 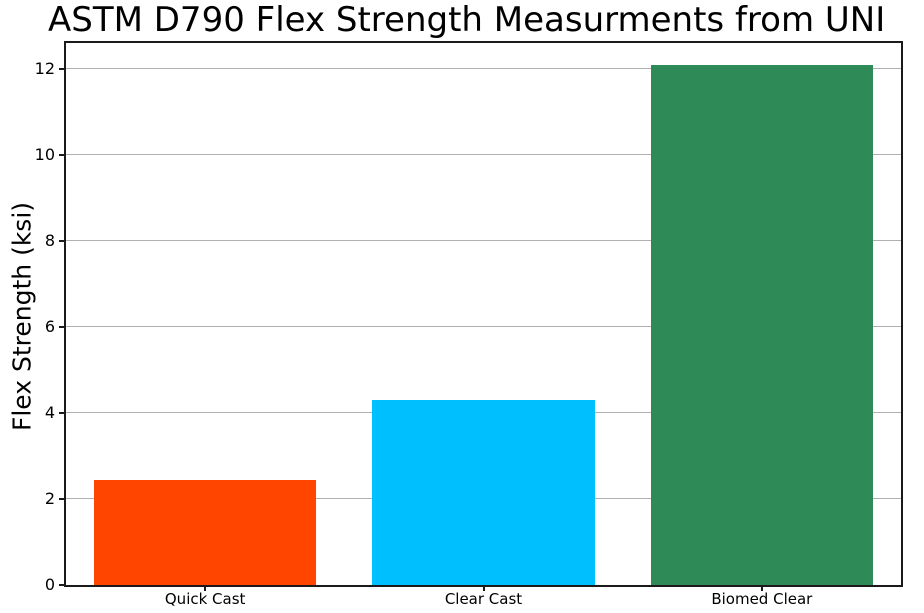 I want to click on x-tick-label-clear-cast: Clear Cast, so click(x=483, y=599).